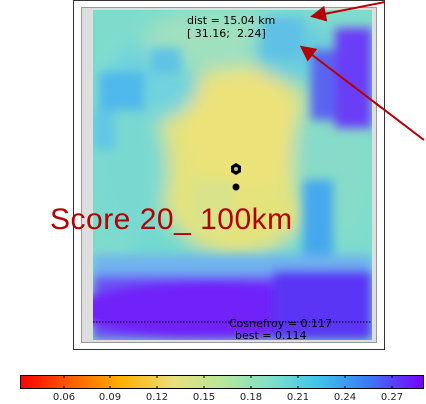 The image size is (426, 404). I want to click on coordinate-label: [ 31.16; 2.24], so click(226, 33).